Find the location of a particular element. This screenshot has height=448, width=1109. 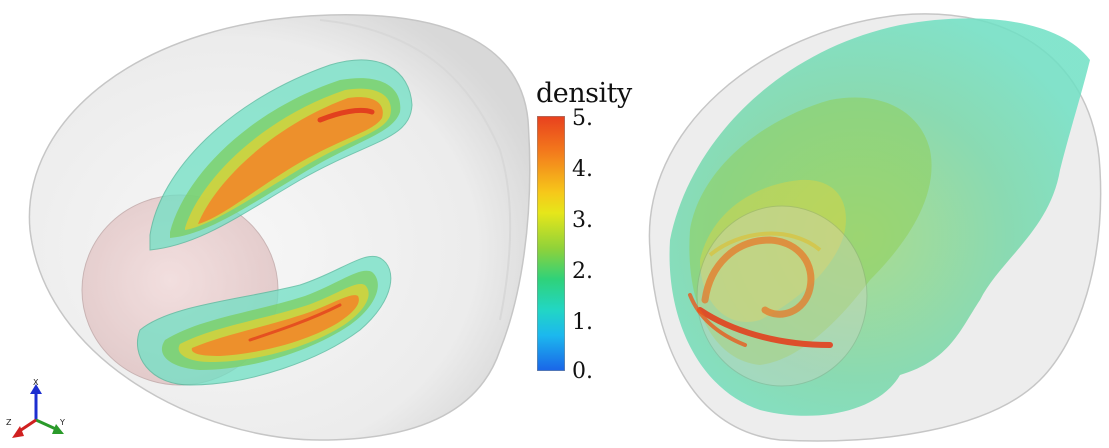

lower-crescent-orange is located at coordinates (275, 325).